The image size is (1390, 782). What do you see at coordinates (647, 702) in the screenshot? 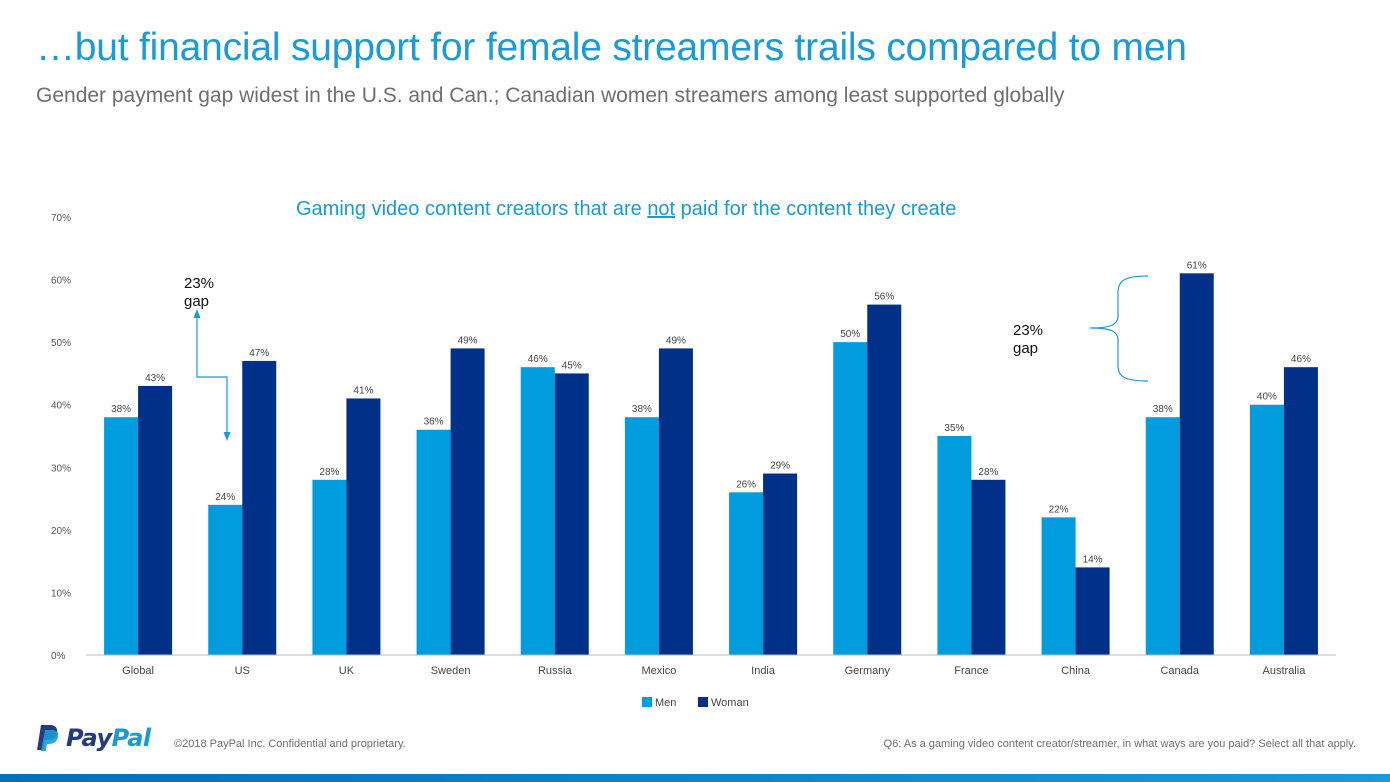
I see `legend-swatch-men` at bounding box center [647, 702].